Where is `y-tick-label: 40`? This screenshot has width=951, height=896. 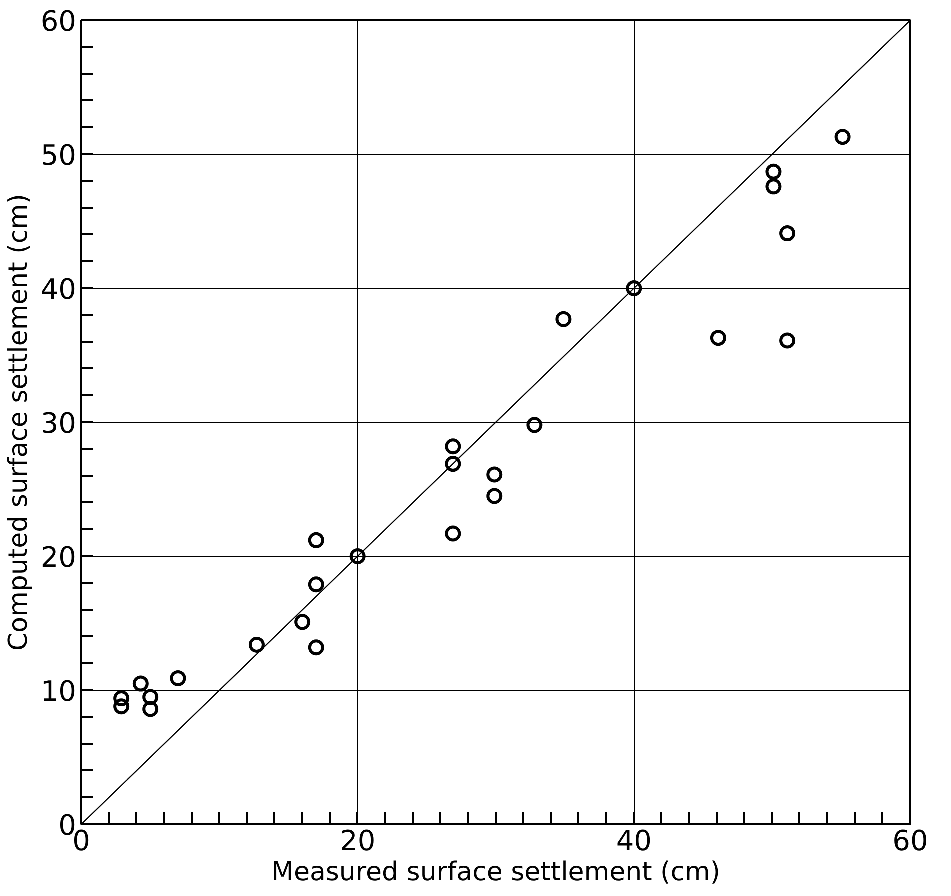
y-tick-label: 40 is located at coordinates (58, 289).